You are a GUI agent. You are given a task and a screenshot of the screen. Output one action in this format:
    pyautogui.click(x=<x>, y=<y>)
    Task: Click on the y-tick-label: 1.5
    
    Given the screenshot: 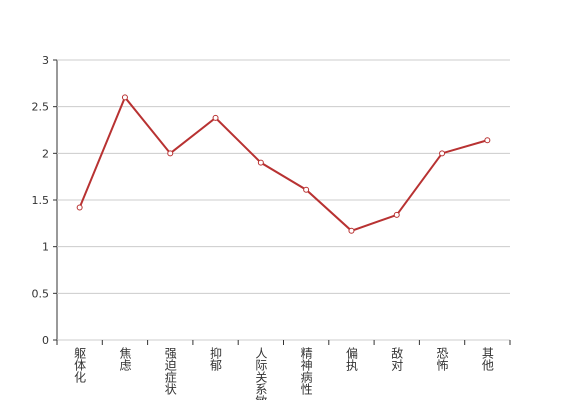 What is the action you would take?
    pyautogui.click(x=41, y=200)
    